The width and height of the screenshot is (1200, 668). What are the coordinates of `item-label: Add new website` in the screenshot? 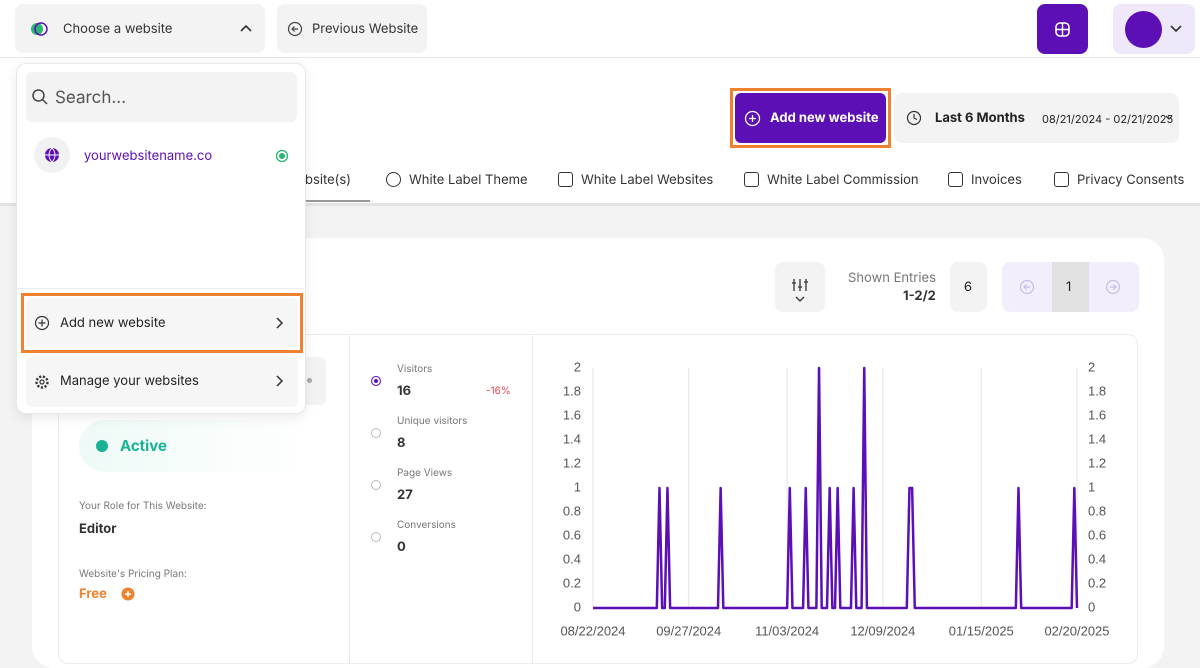 It's located at (113, 323).